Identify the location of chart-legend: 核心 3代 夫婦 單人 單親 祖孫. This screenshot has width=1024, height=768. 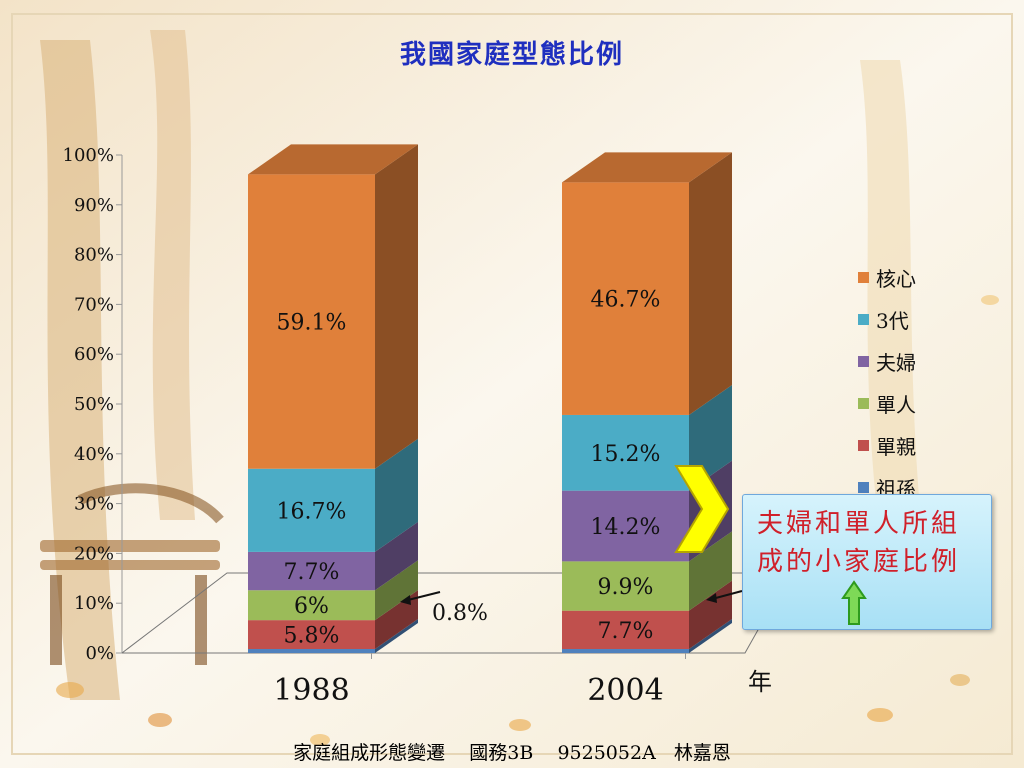
(887, 382).